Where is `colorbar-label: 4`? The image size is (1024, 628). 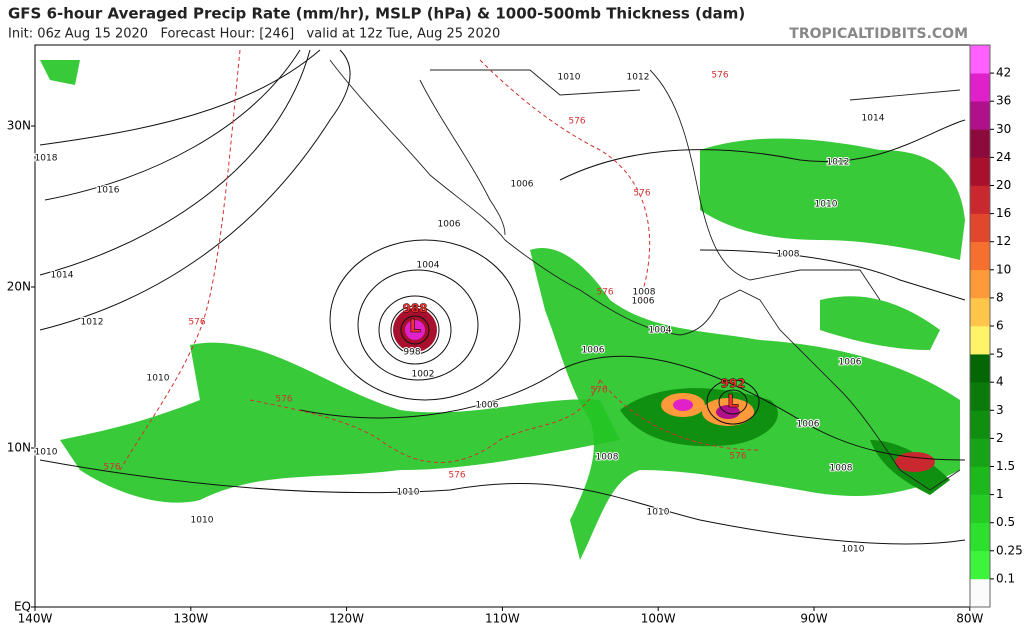
colorbar-label: 4 is located at coordinates (1000, 382).